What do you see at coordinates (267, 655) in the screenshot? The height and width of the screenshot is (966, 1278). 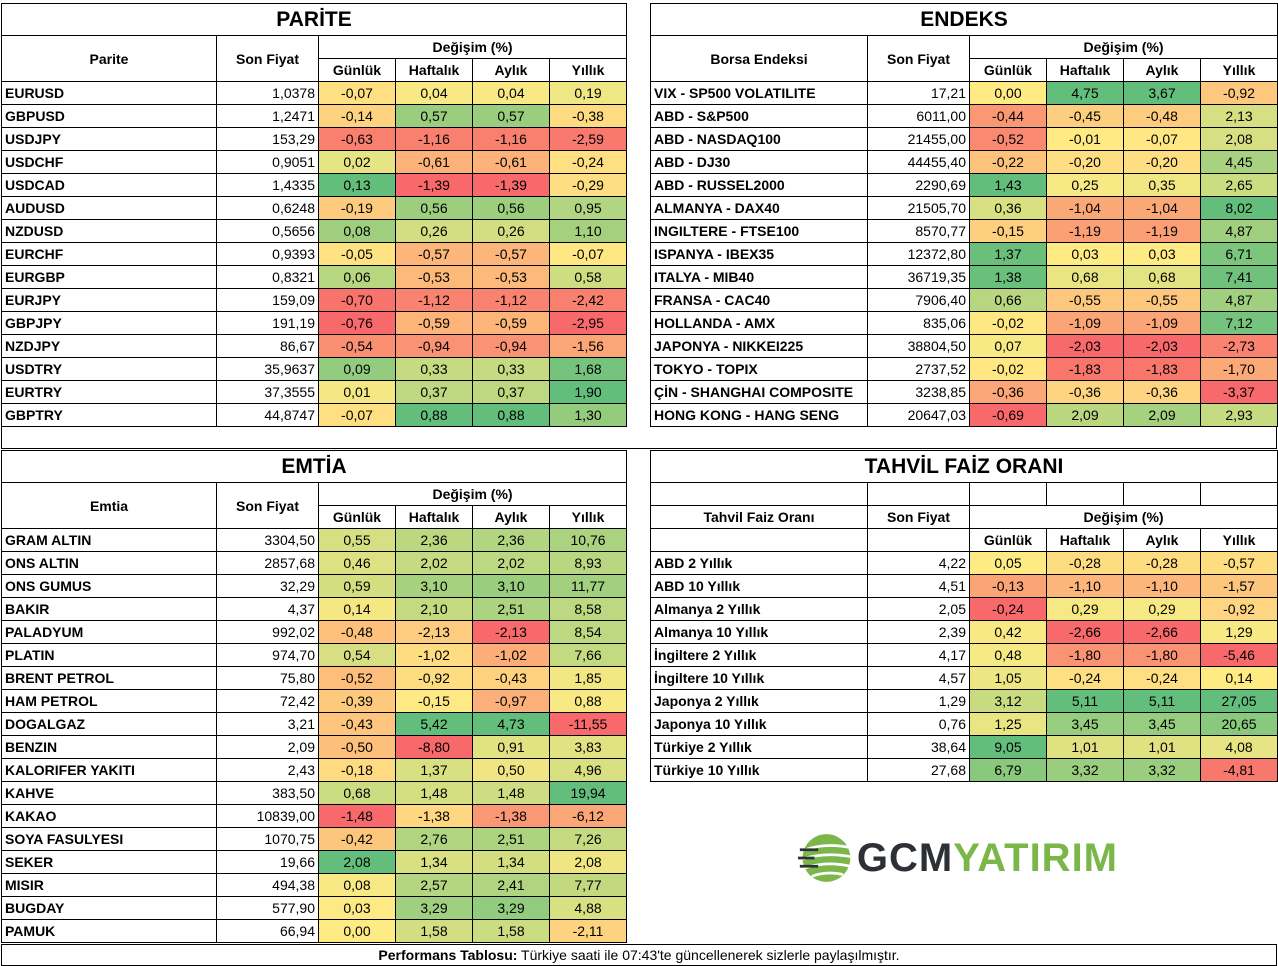 I see `emtia-row-price: 974,70` at bounding box center [267, 655].